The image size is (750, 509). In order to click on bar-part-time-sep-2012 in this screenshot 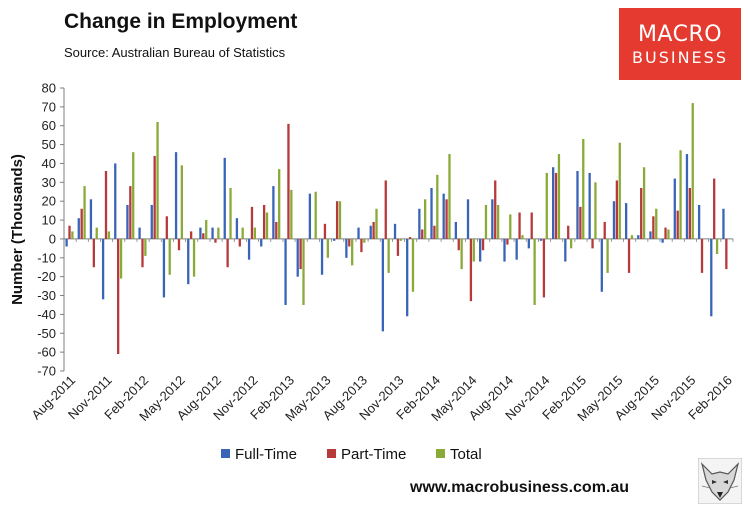, I will do `click(227, 253)`.